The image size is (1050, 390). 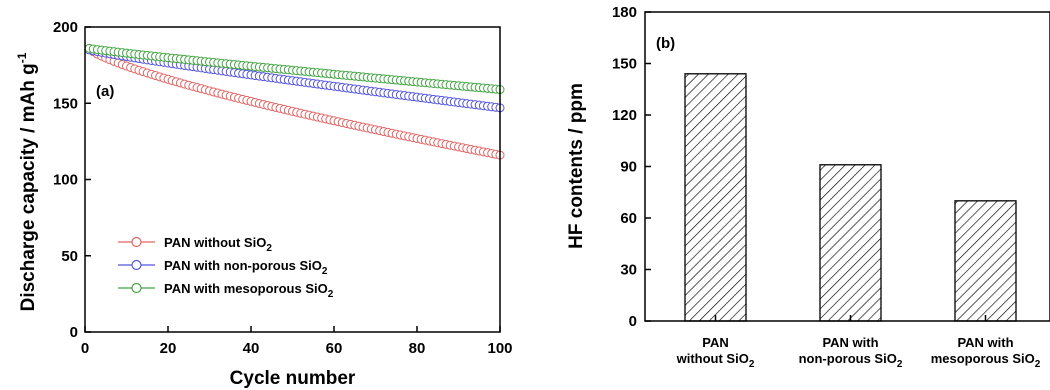 I want to click on chart-b-y-tick-label: 150, so click(x=624, y=64).